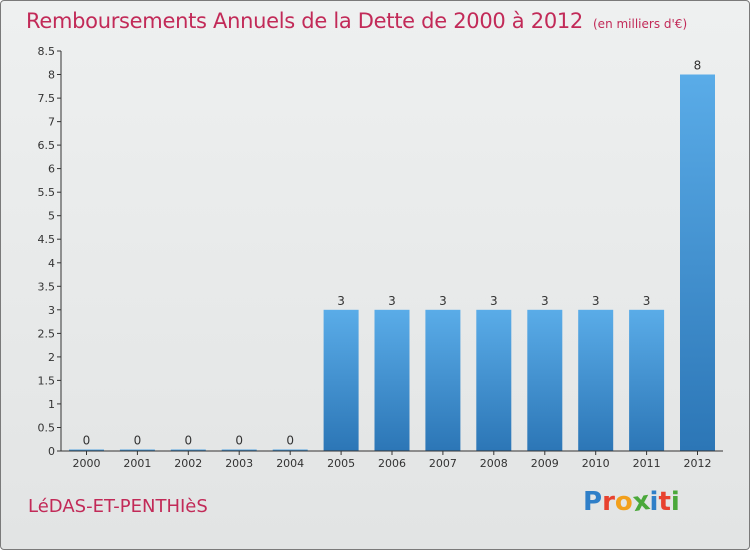  What do you see at coordinates (137, 463) in the screenshot?
I see `x-tick-label-2001: 2001` at bounding box center [137, 463].